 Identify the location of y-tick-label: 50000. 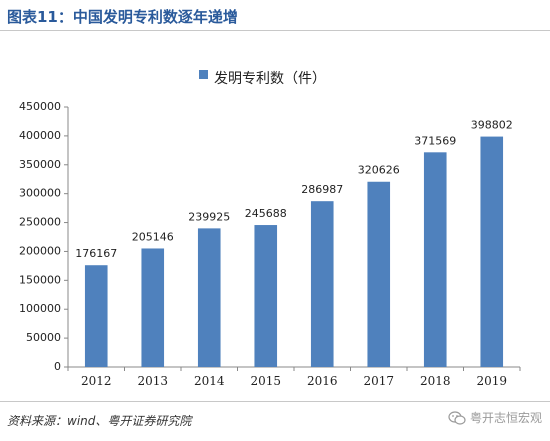
(43, 337).